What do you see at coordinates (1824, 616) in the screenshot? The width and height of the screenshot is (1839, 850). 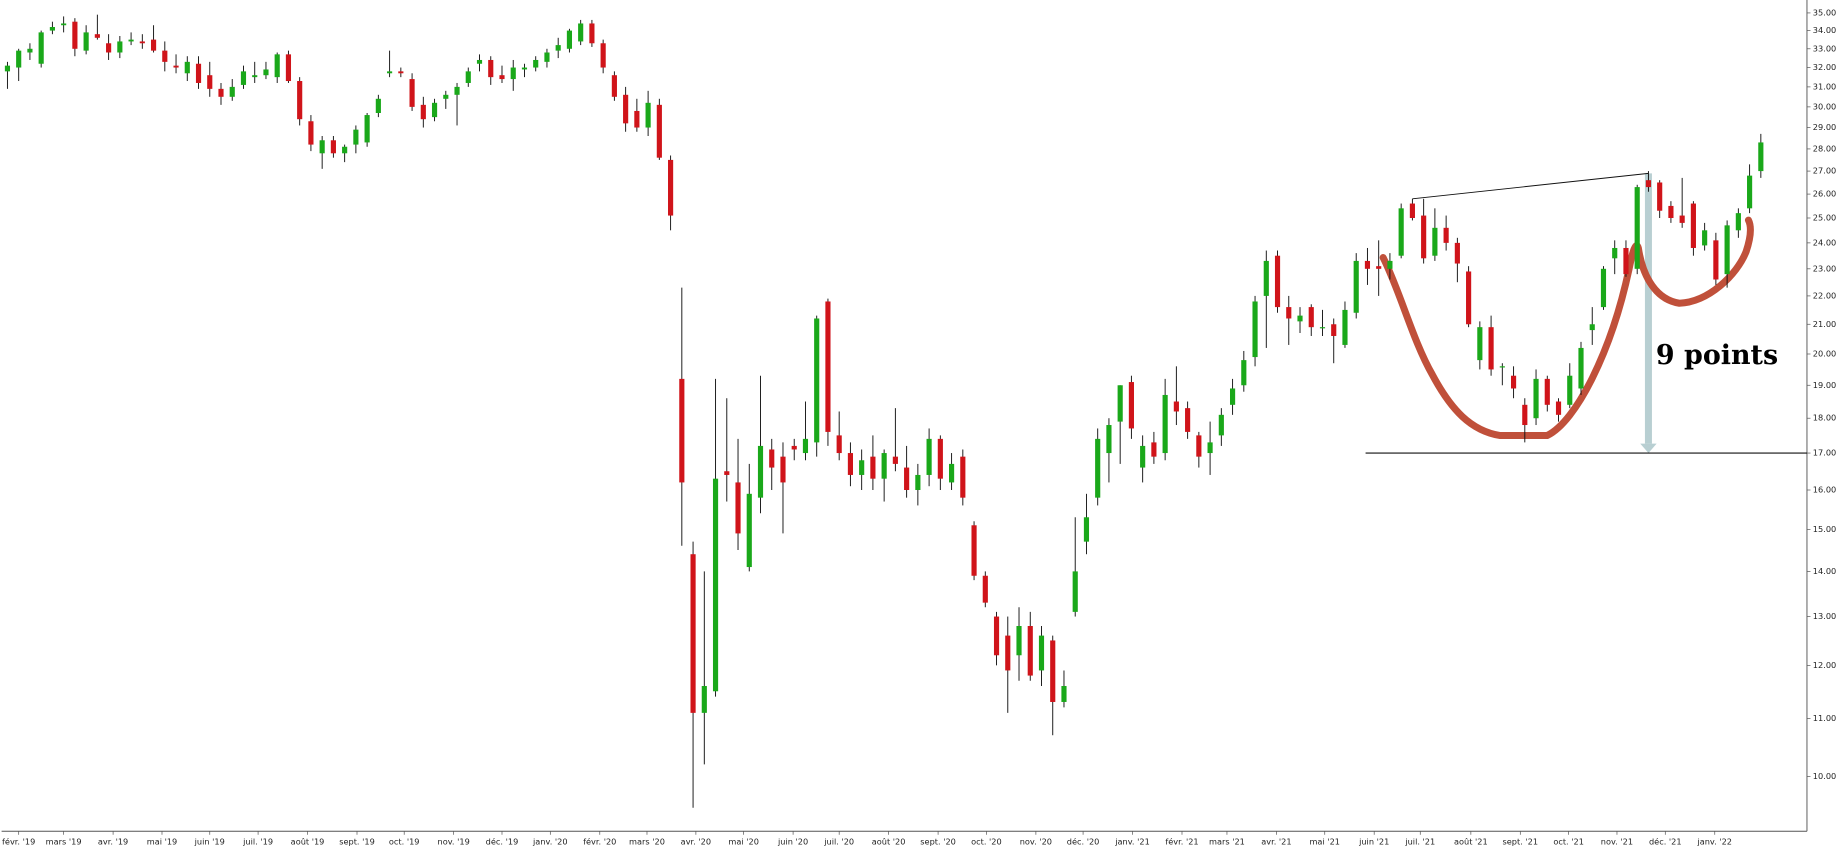 I see `y-tick-label: 13.00` at bounding box center [1824, 616].